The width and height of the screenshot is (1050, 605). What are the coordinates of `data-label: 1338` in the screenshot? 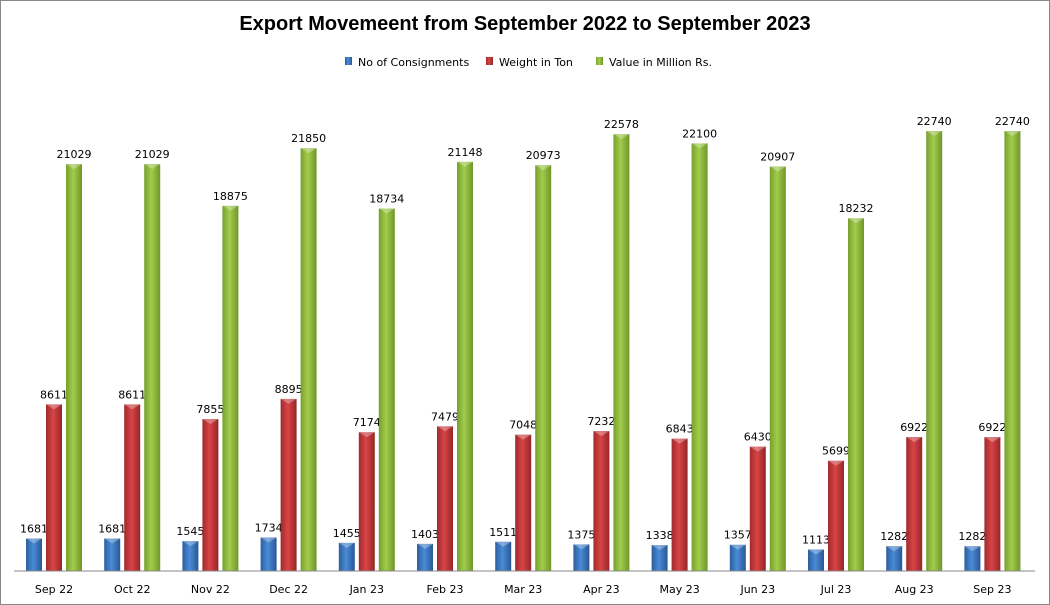 It's located at (660, 535).